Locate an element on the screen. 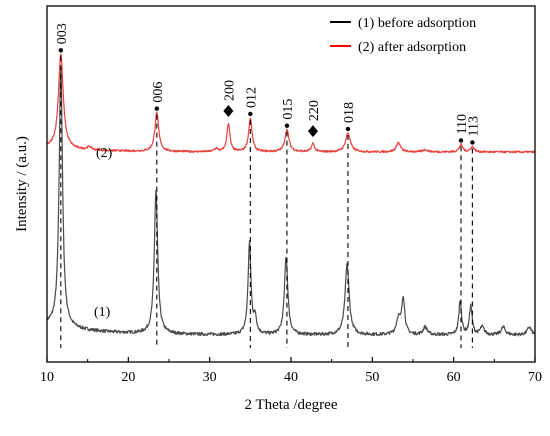 The height and width of the screenshot is (436, 550). y-axis-title: Intensity / (a.u.) is located at coordinates (22, 184).